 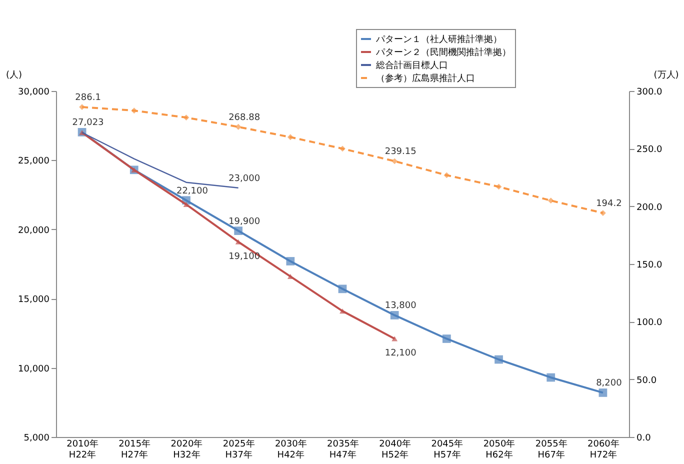 What do you see at coordinates (438, 39) in the screenshot?
I see `legend-label: パターン１（社人研推計準拠）` at bounding box center [438, 39].